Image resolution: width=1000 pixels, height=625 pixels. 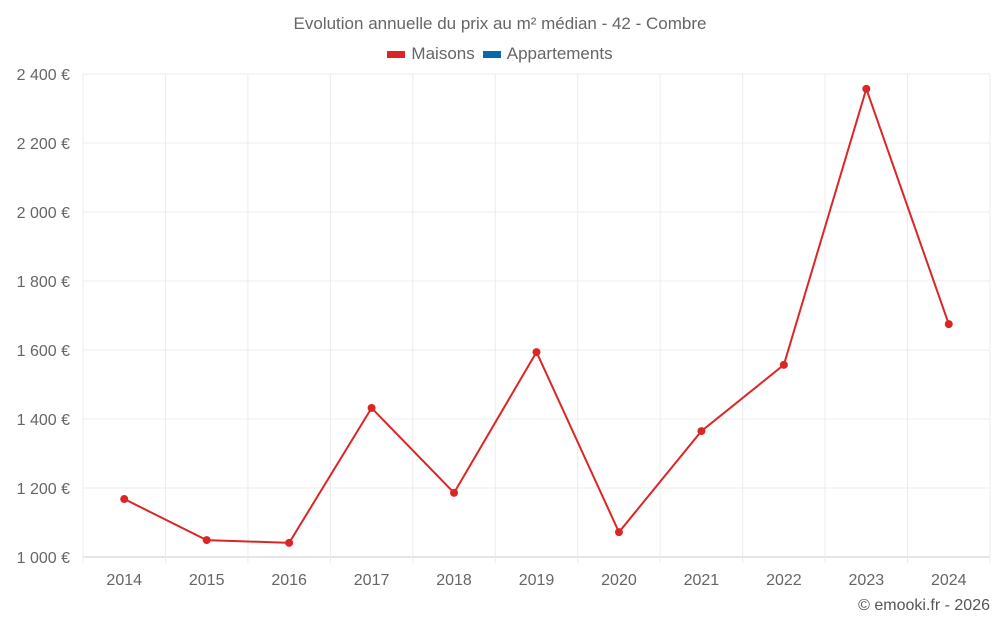 I want to click on y-tick-label: 2 000 €, so click(x=43, y=213).